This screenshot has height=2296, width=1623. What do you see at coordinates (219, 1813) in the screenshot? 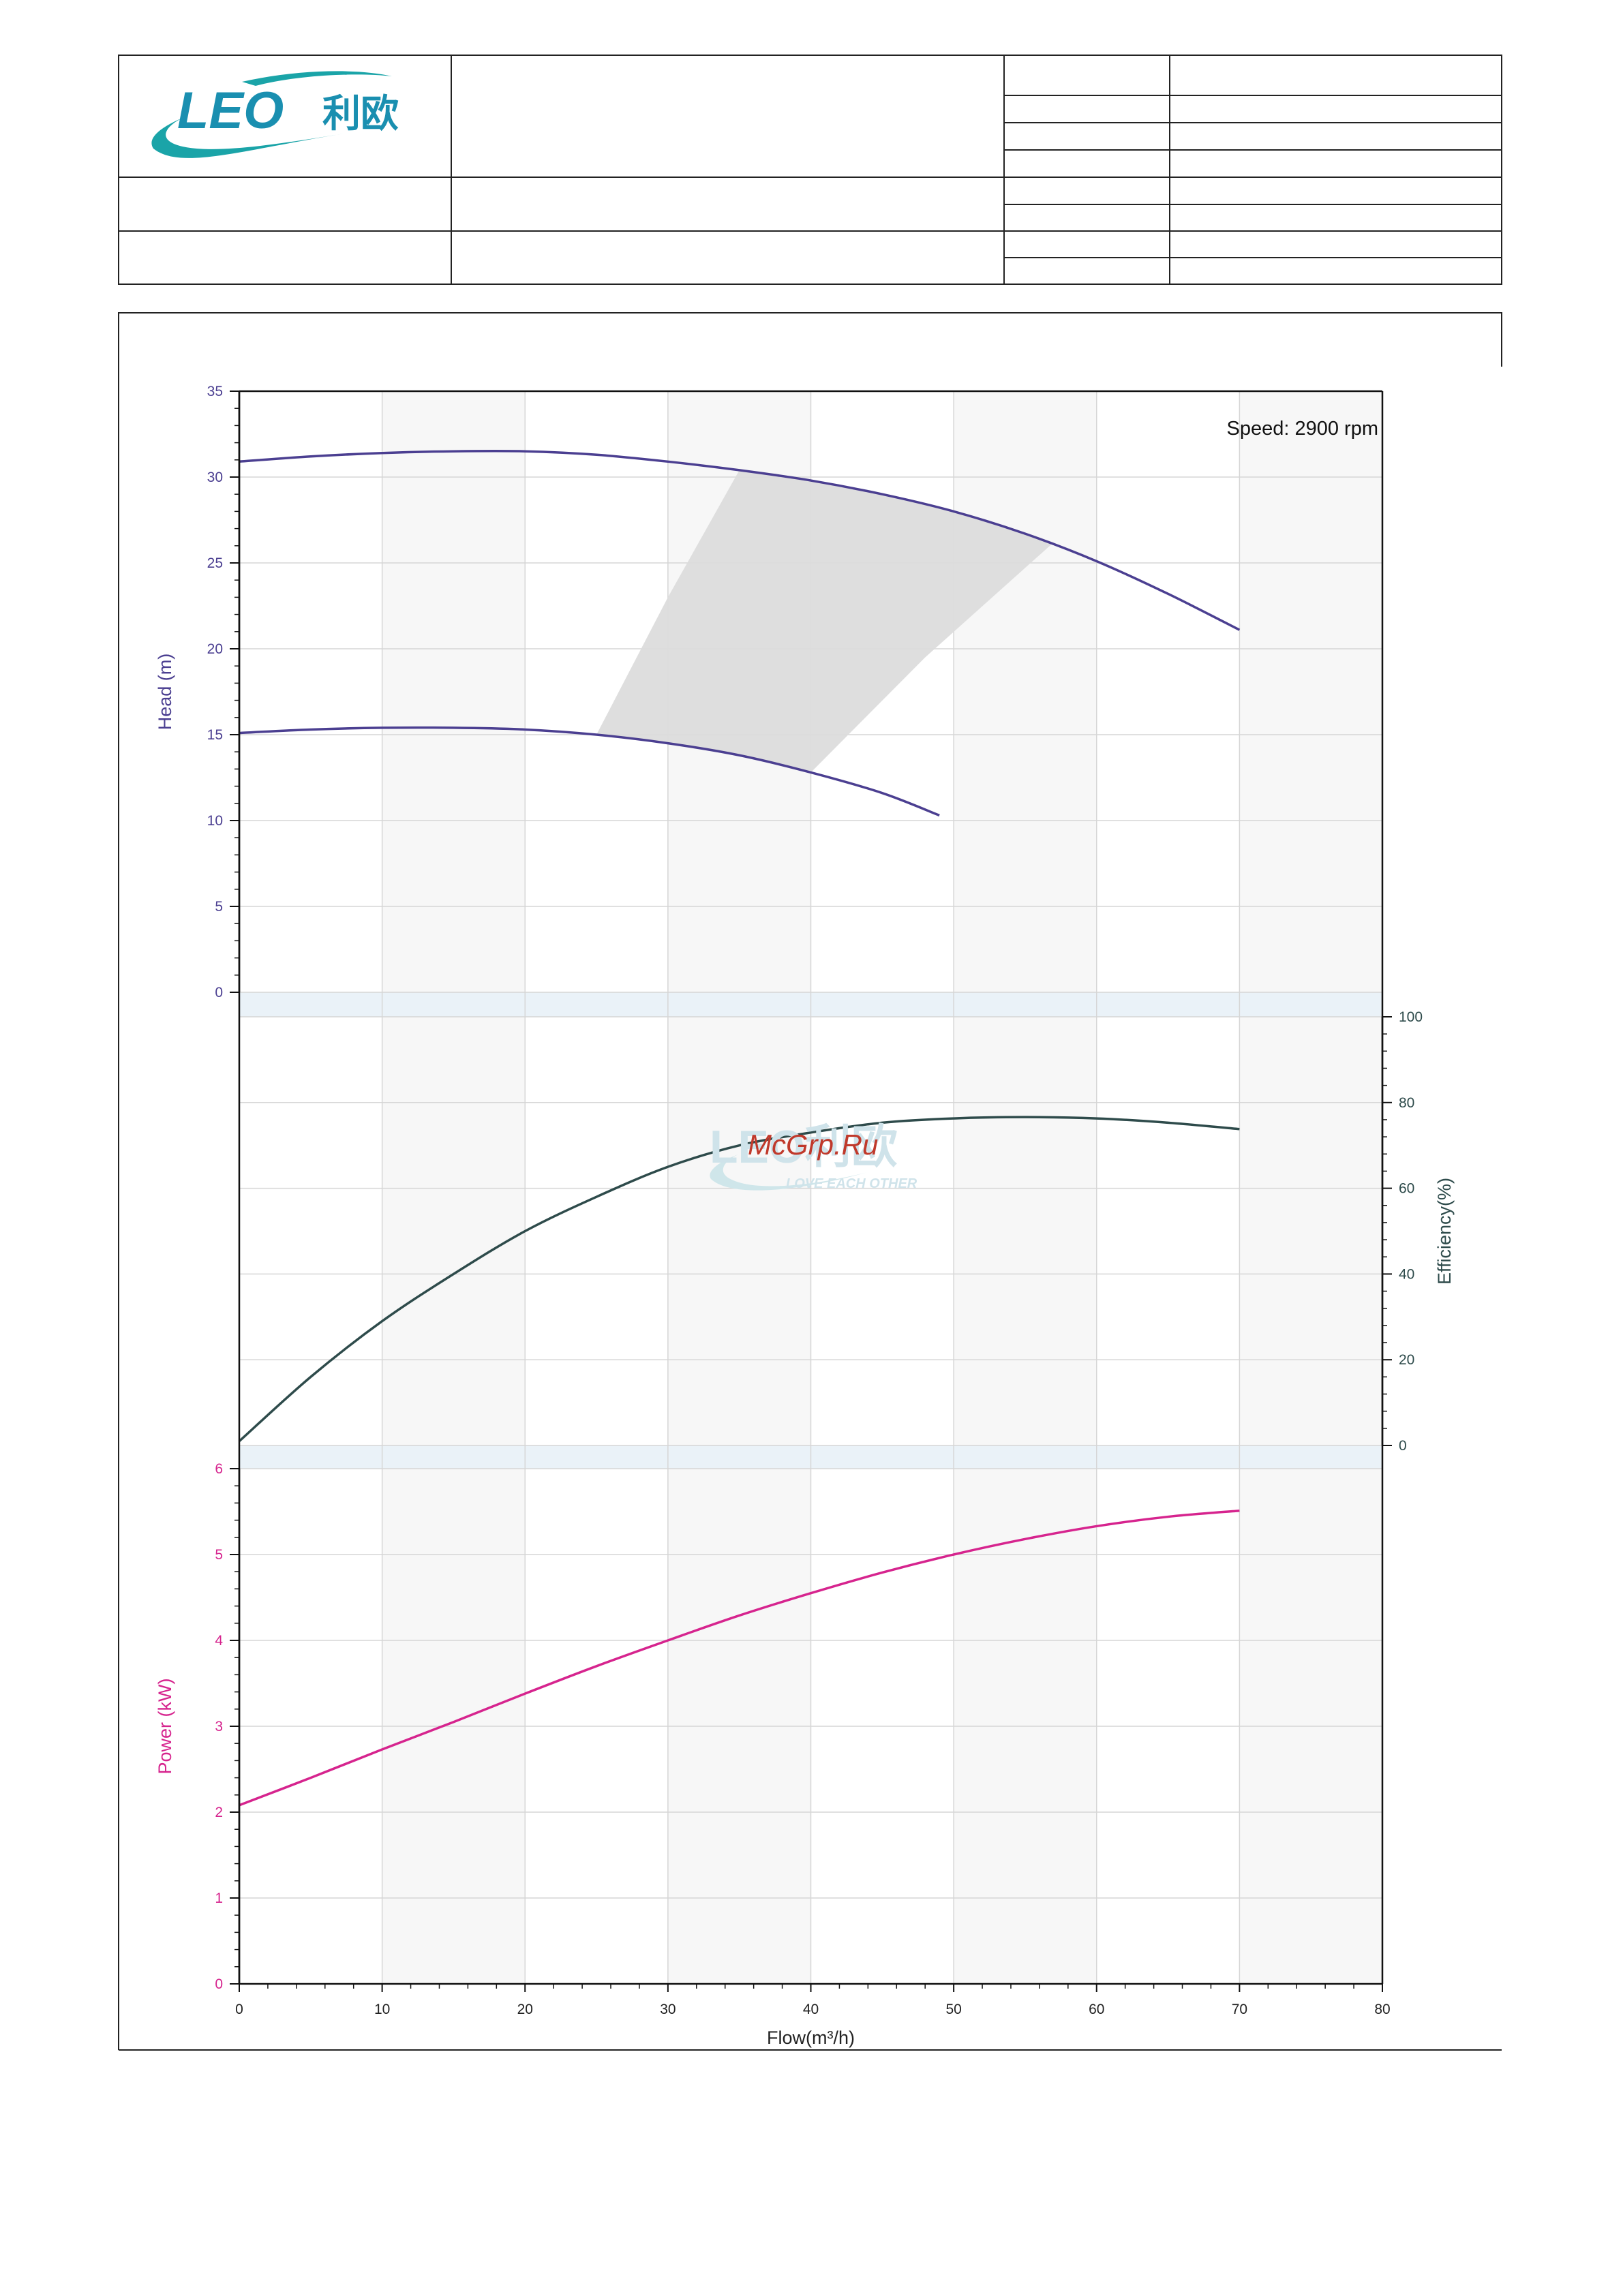
I see `power-tick-label: 2` at bounding box center [219, 1813].